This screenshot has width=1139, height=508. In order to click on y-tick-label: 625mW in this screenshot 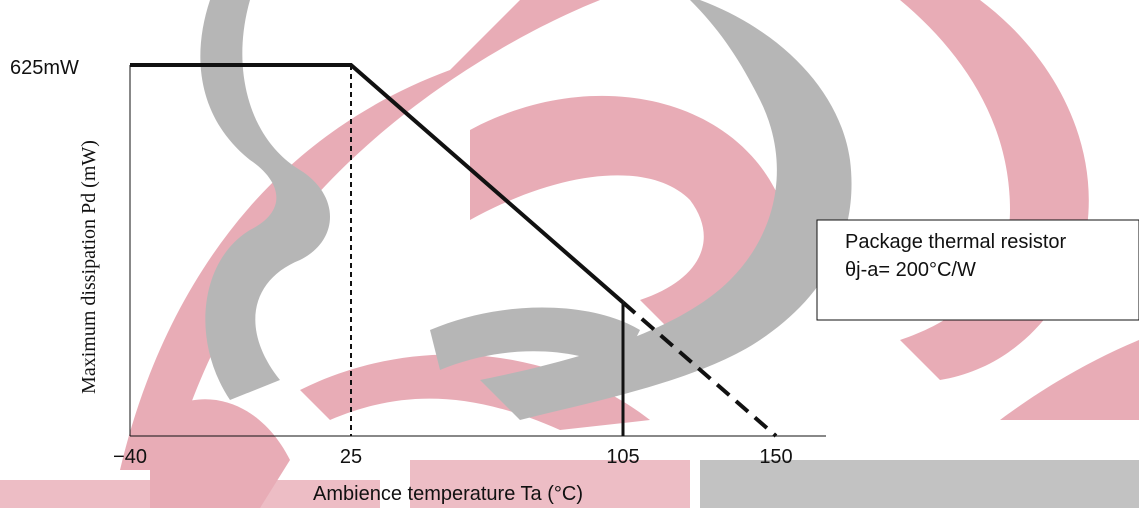, I will do `click(44, 68)`.